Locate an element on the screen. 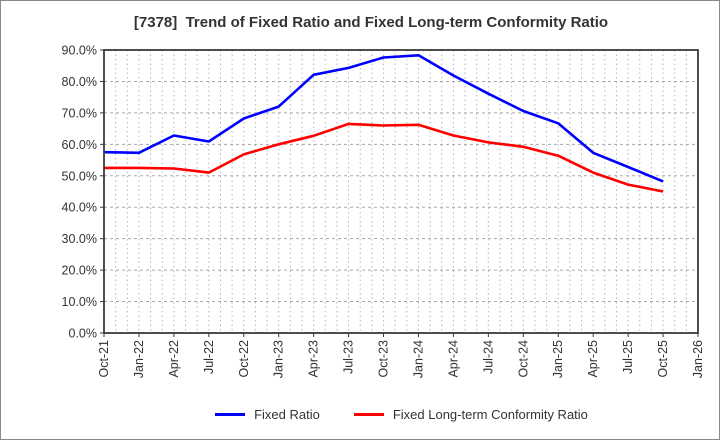  legend-label-fixed-lt-conformity: Fixed Long-term Conformity Ratio is located at coordinates (490, 414).